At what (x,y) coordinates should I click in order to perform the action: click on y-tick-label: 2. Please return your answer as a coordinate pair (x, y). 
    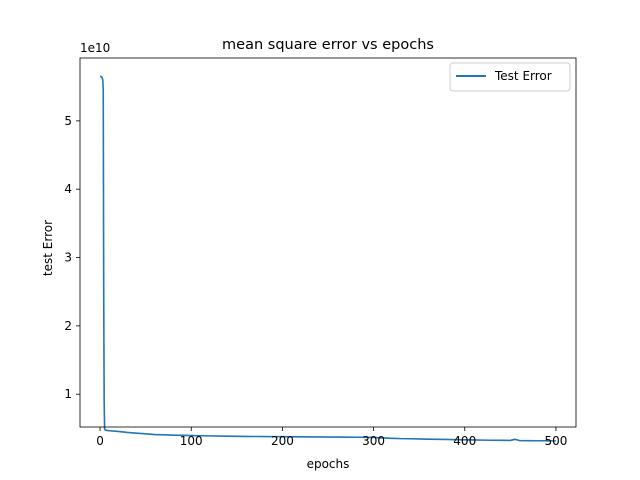
    Looking at the image, I should click on (68, 326).